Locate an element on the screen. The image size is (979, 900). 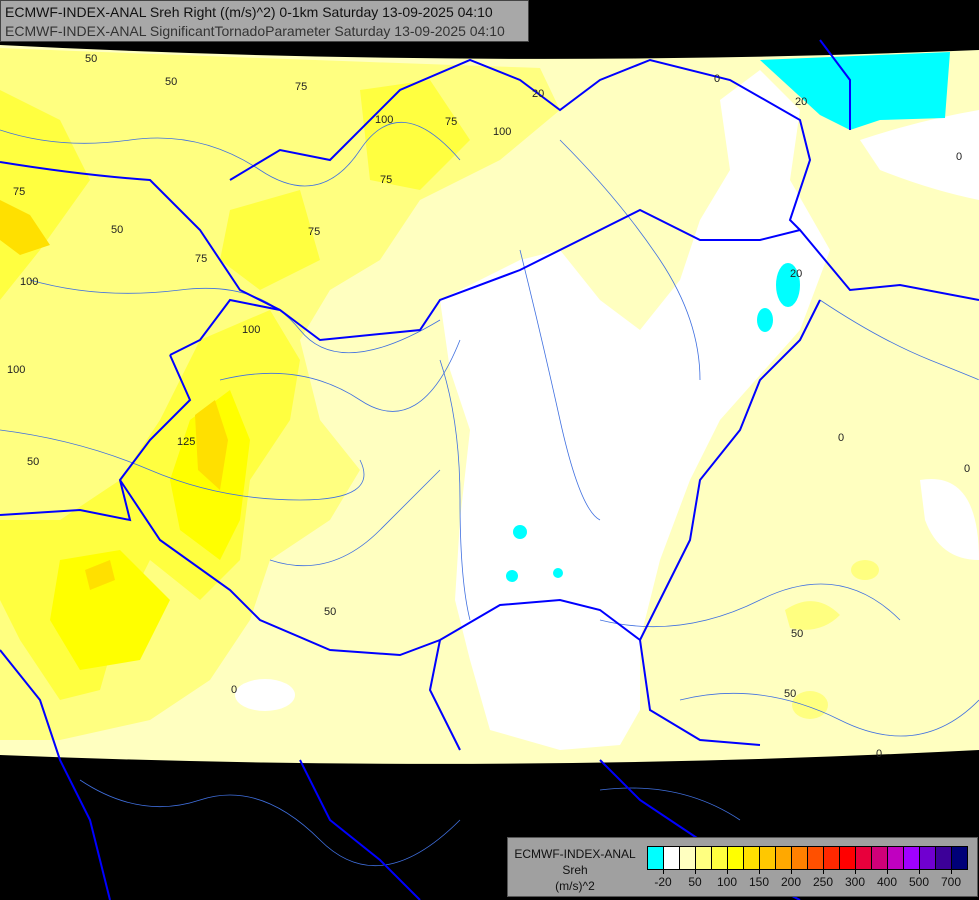
legend-tick-label: -20 is located at coordinates (663, 882).